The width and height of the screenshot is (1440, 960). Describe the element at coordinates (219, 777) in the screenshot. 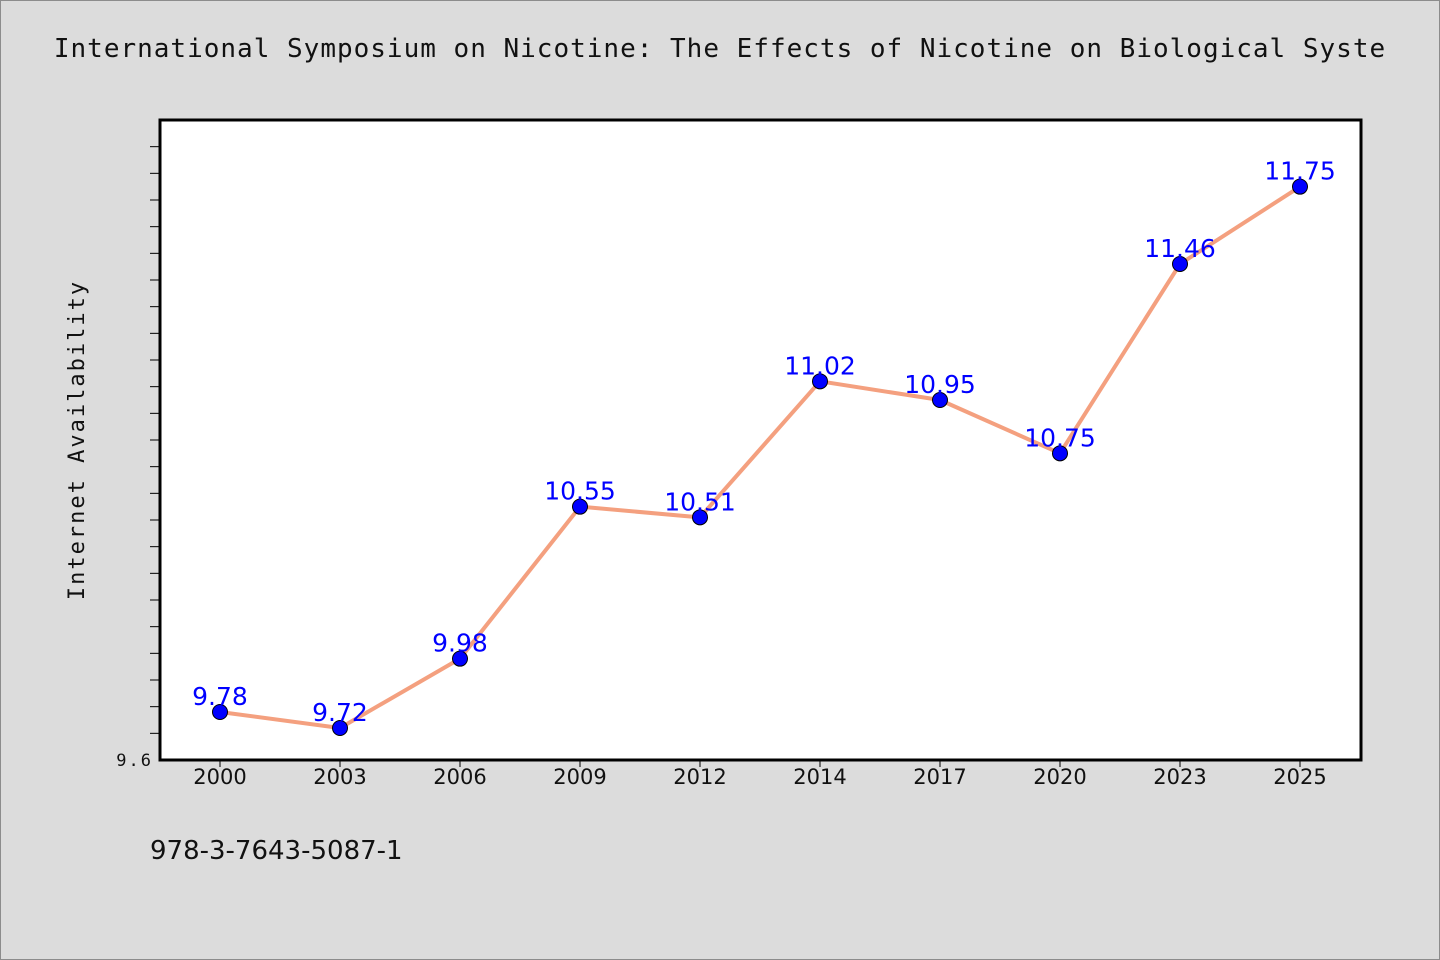

I see `x-tick-label: 2000` at that location.